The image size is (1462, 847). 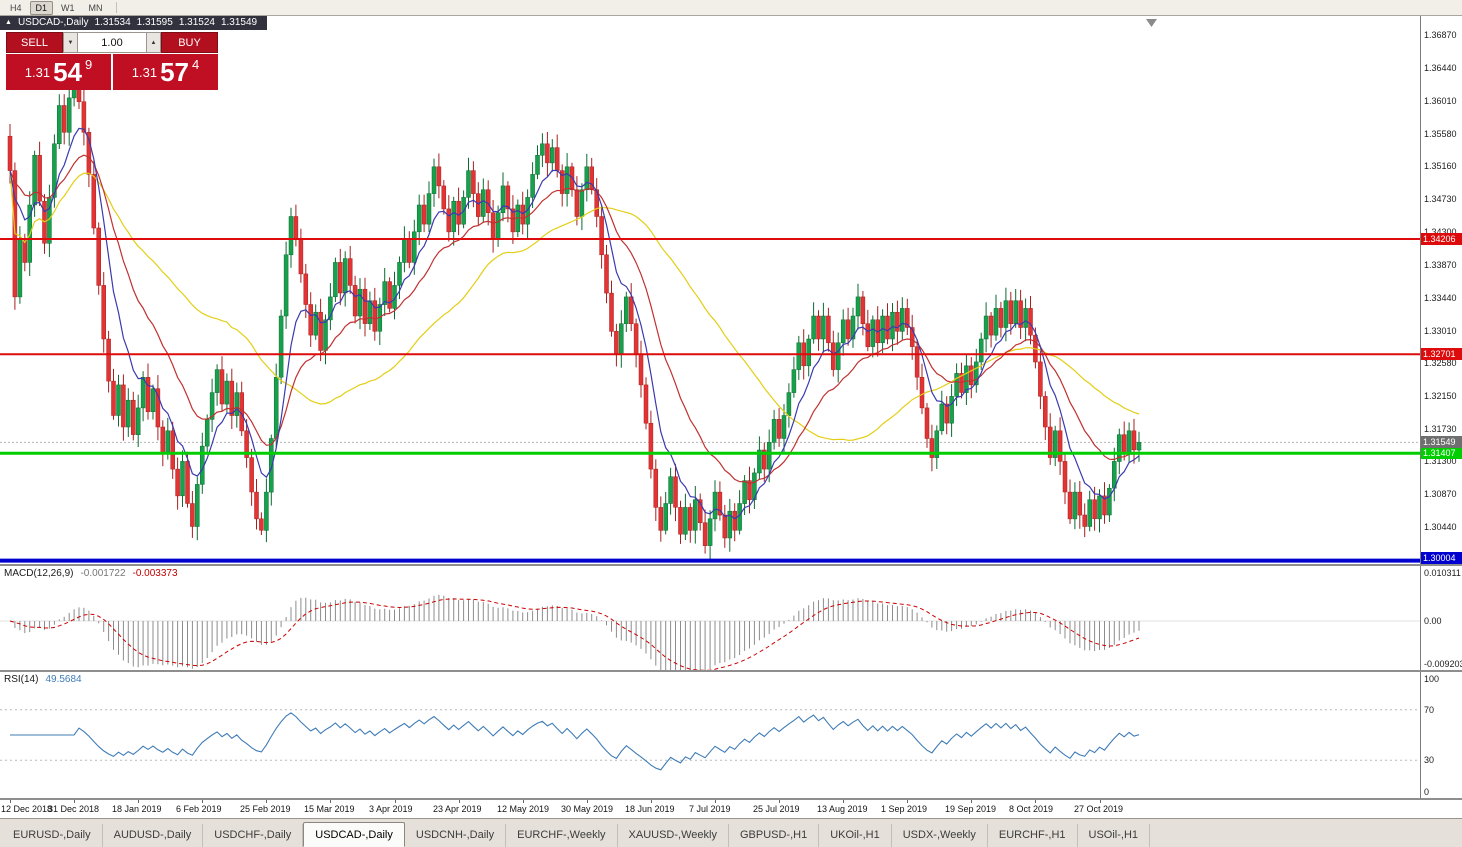 What do you see at coordinates (1429, 760) in the screenshot?
I see `rsi-axis-label: 30` at bounding box center [1429, 760].